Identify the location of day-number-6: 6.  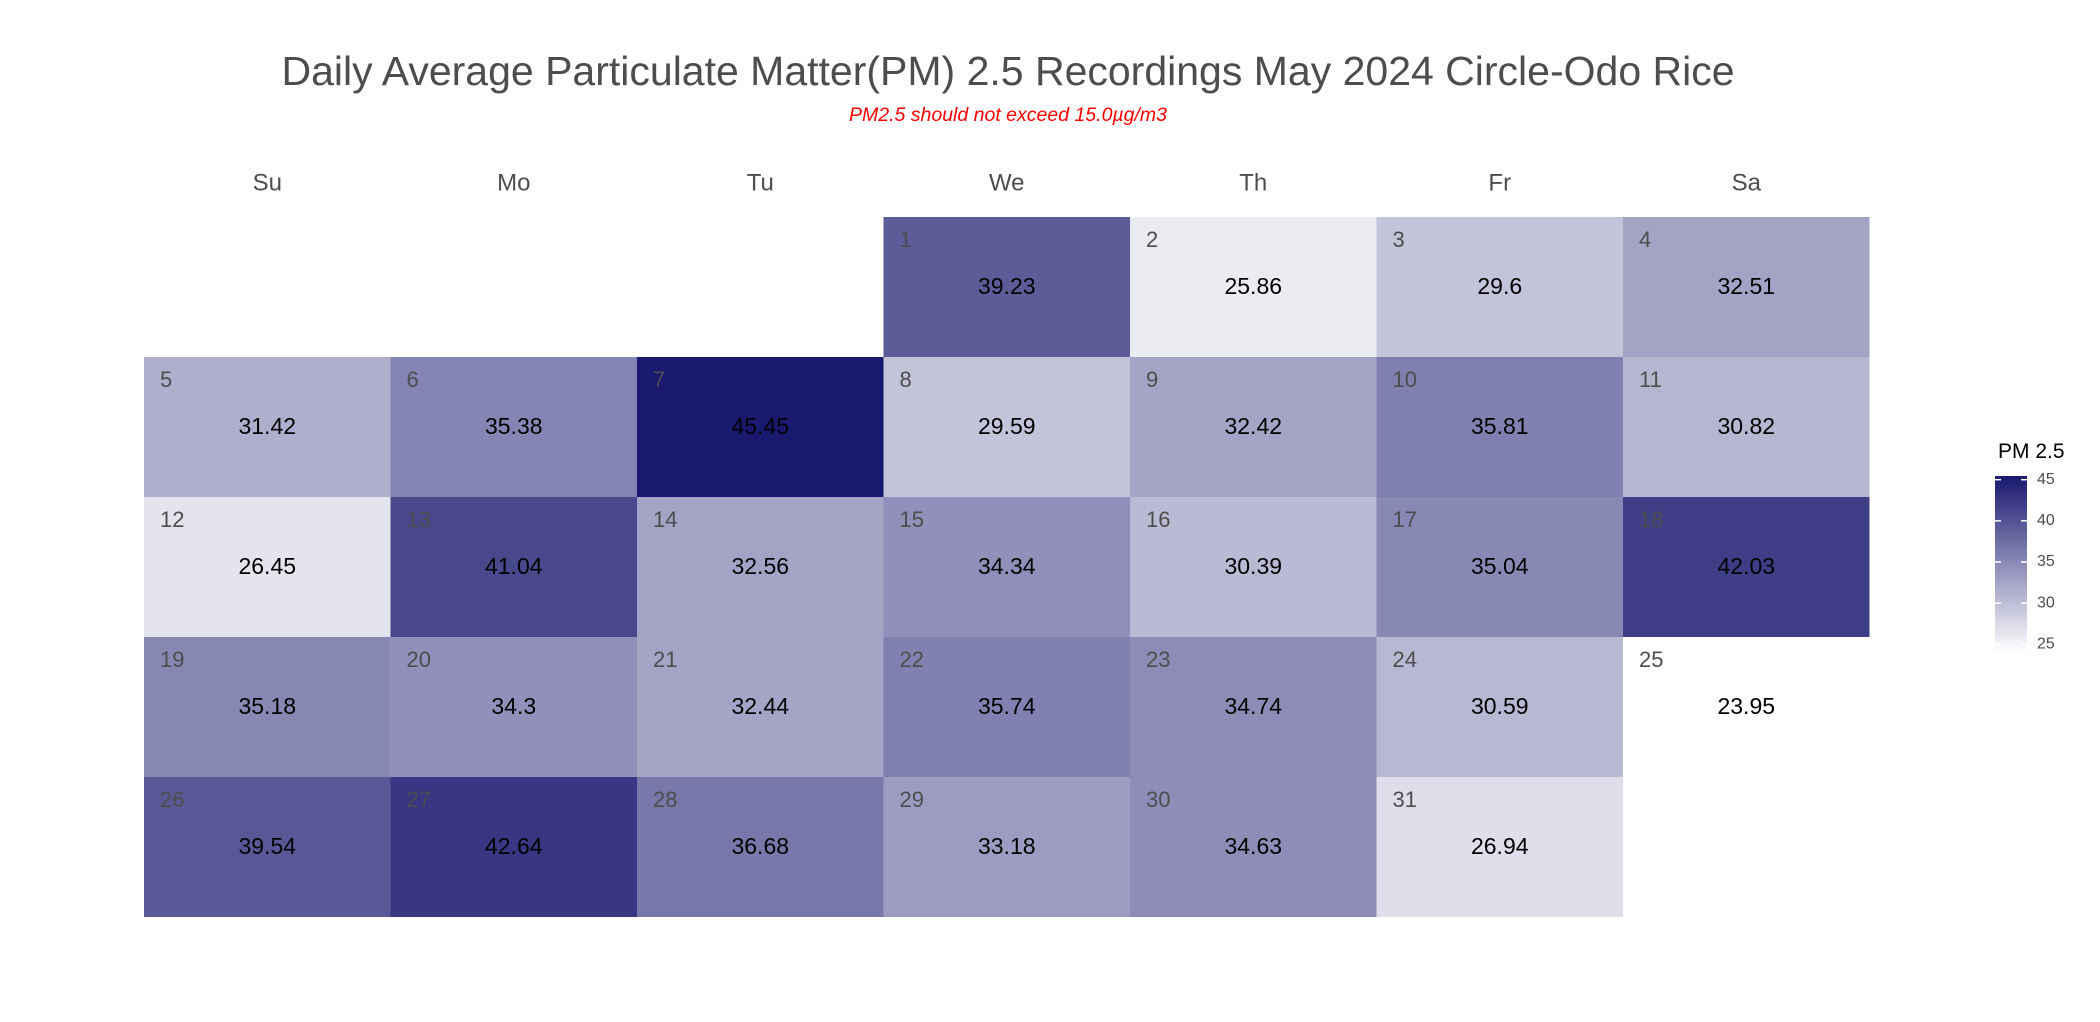
(413, 379).